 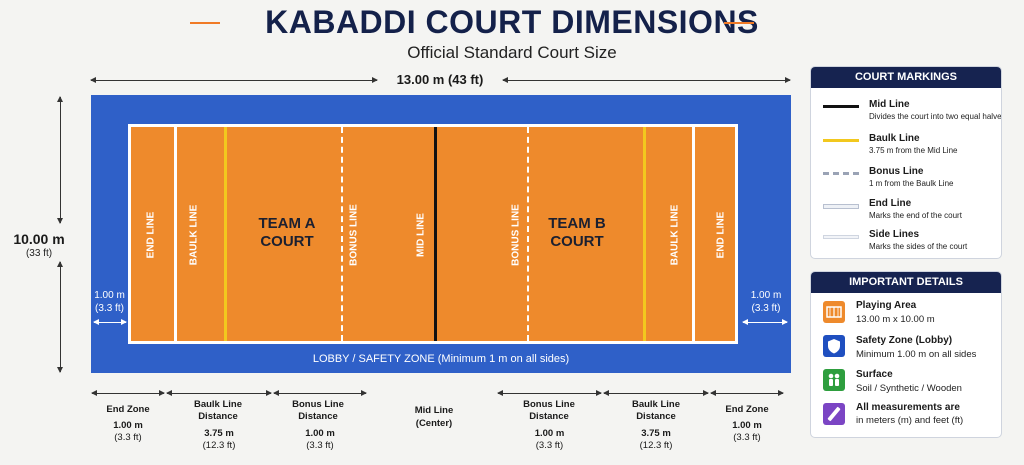 What do you see at coordinates (440, 79) in the screenshot?
I see `length-dimension: 13.00 m (43 ft)` at bounding box center [440, 79].